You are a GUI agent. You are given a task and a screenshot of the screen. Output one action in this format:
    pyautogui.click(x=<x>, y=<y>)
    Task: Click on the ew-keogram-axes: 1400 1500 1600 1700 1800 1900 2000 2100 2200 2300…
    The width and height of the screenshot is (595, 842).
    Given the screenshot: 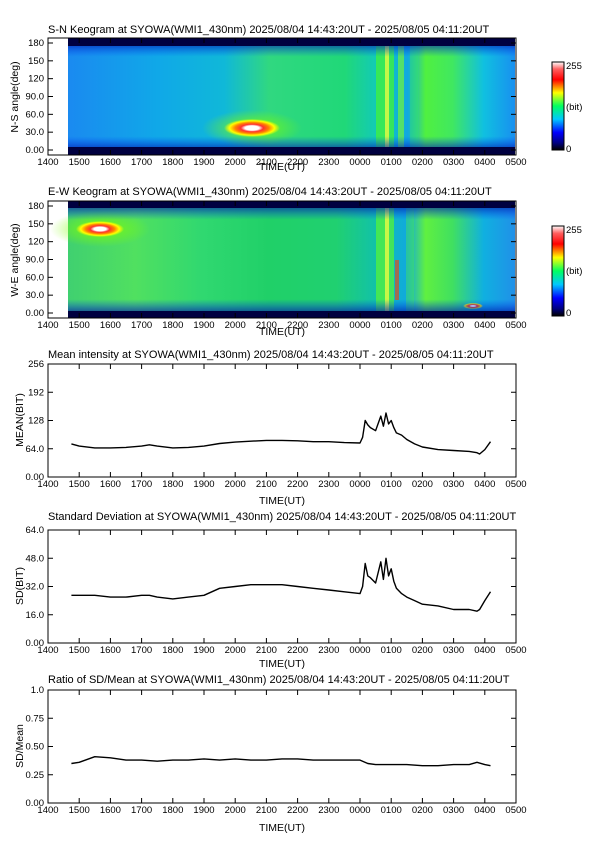 What is the action you would take?
    pyautogui.click(x=276, y=266)
    